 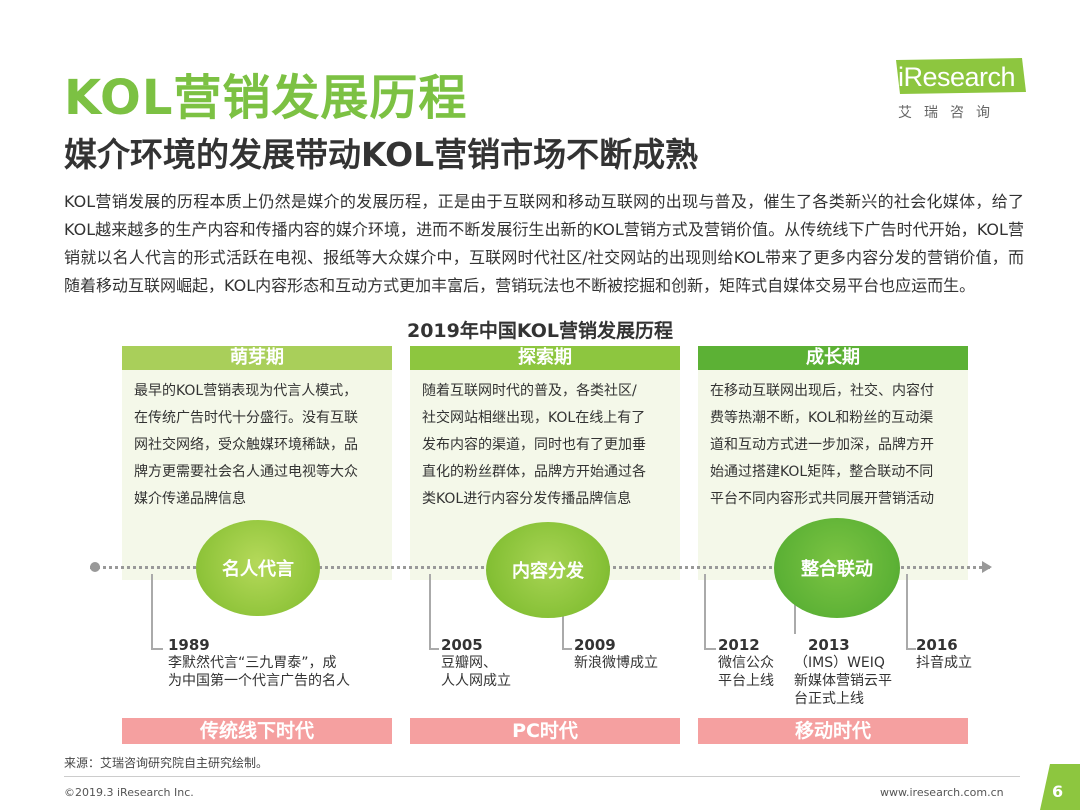 What do you see at coordinates (705, 612) in the screenshot?
I see `connector-2012` at bounding box center [705, 612].